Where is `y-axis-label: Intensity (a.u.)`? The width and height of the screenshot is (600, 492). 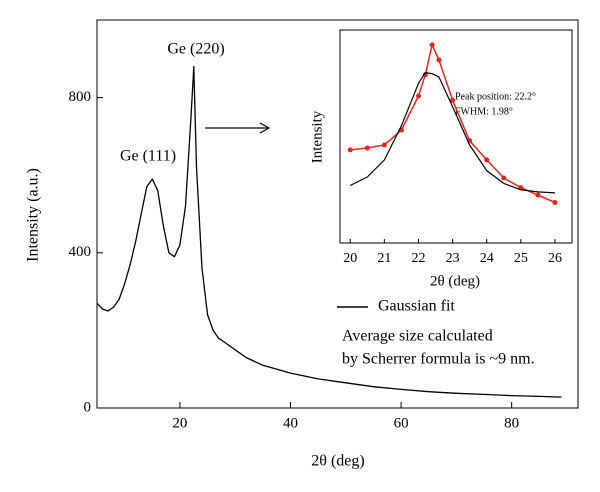 y-axis-label: Intensity (a.u.) is located at coordinates (33, 215).